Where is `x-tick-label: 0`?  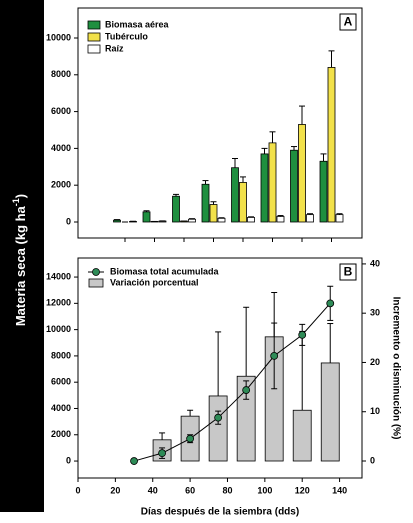 x-tick-label: 0 is located at coordinates (77, 490).